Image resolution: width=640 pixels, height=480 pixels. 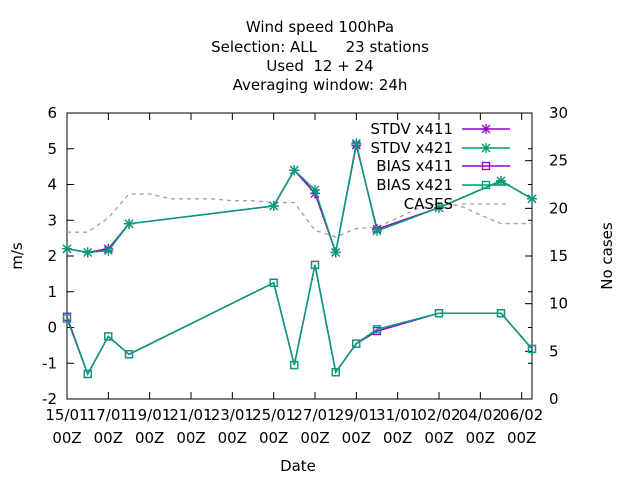 What do you see at coordinates (414, 185) in the screenshot?
I see `legend-label: BIAS x421` at bounding box center [414, 185].